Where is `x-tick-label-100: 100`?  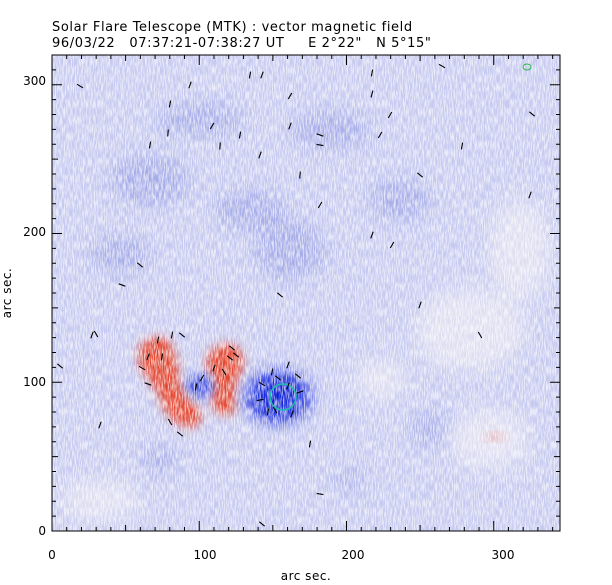
x-tick-label-100: 100 is located at coordinates (205, 555).